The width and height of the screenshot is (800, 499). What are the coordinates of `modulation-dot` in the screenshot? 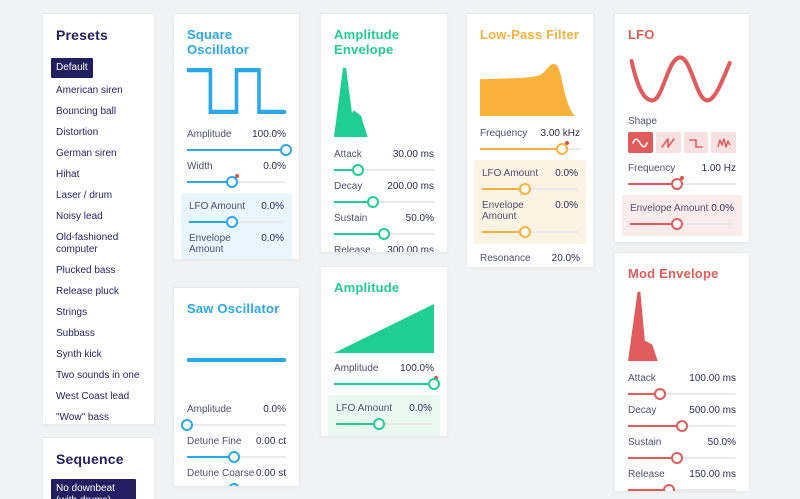 It's located at (681, 178).